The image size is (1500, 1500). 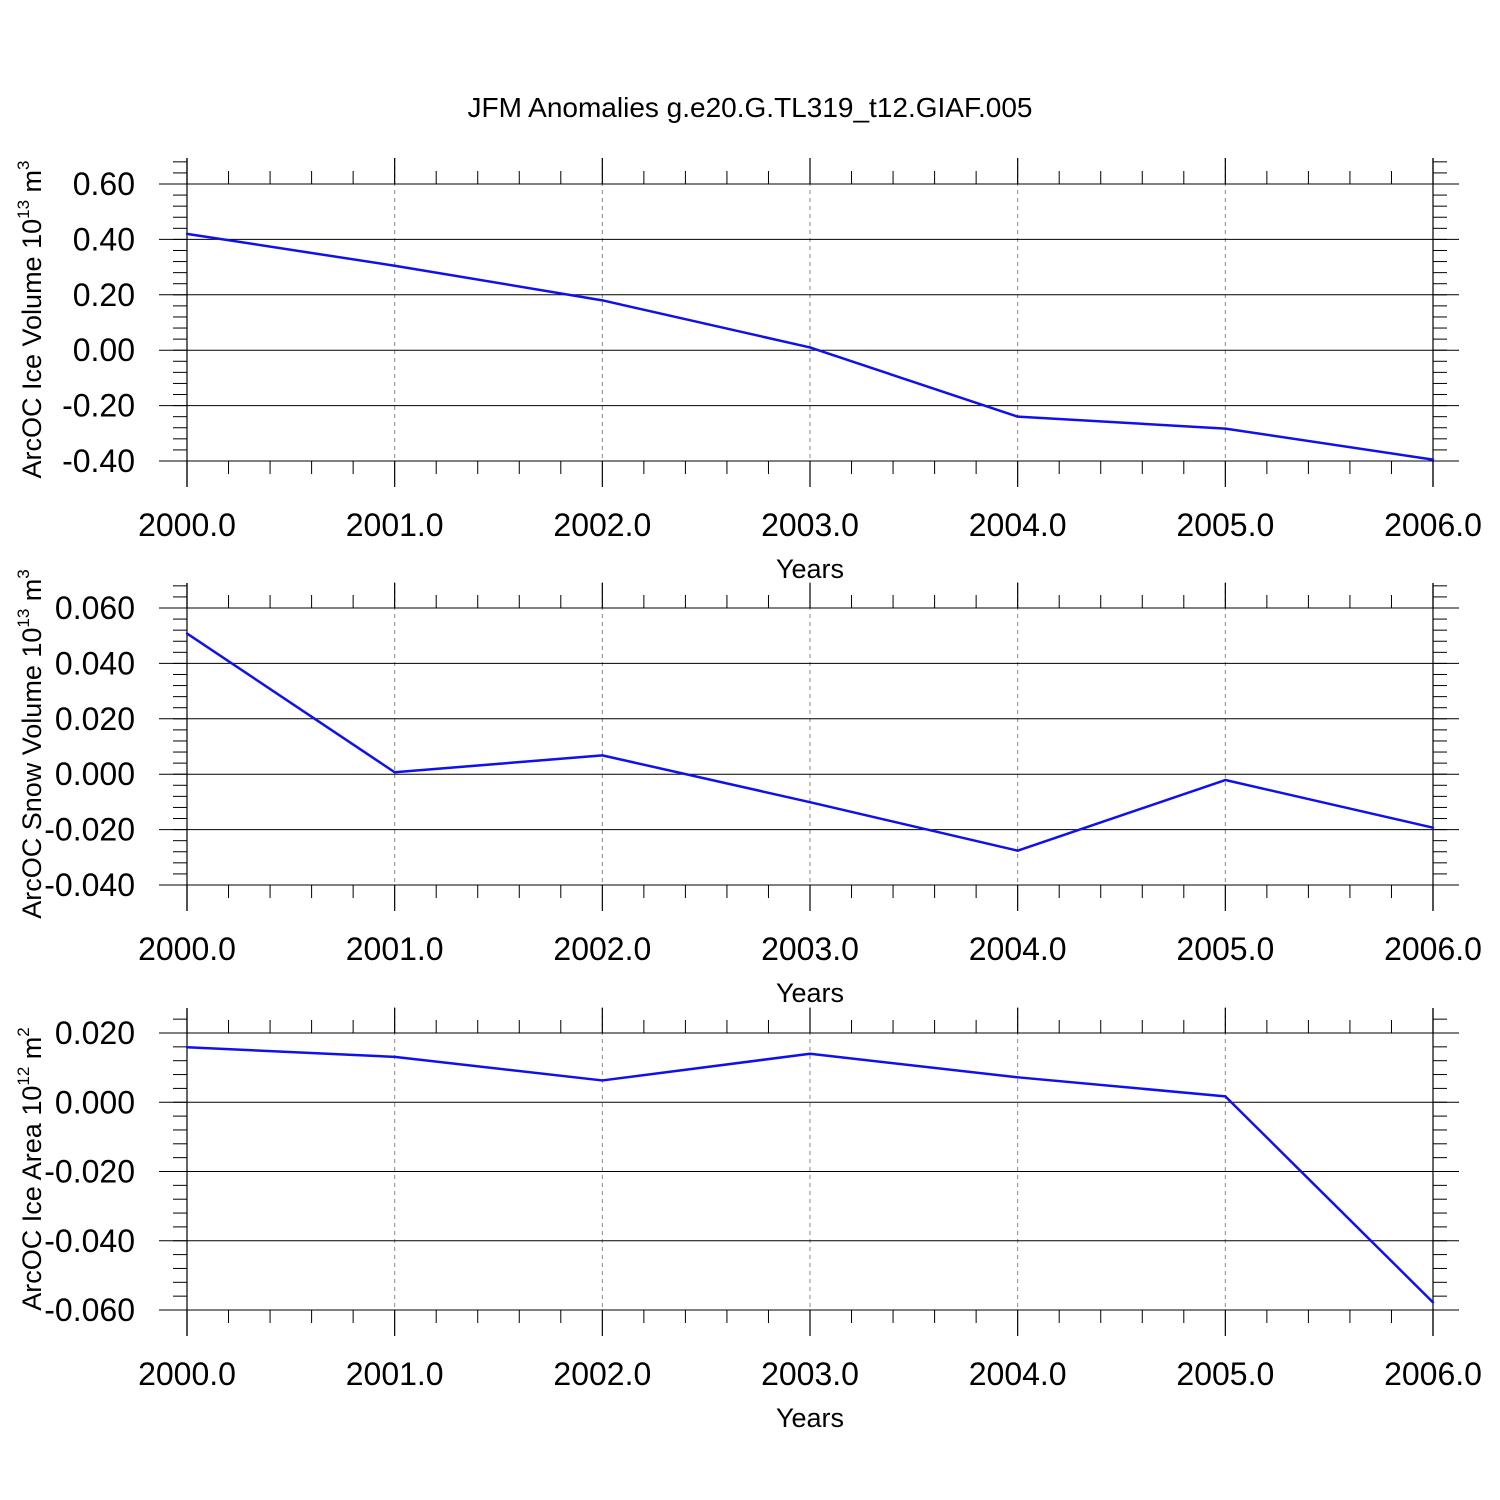 What do you see at coordinates (104, 295) in the screenshot?
I see `y-tick-label: 0.20` at bounding box center [104, 295].